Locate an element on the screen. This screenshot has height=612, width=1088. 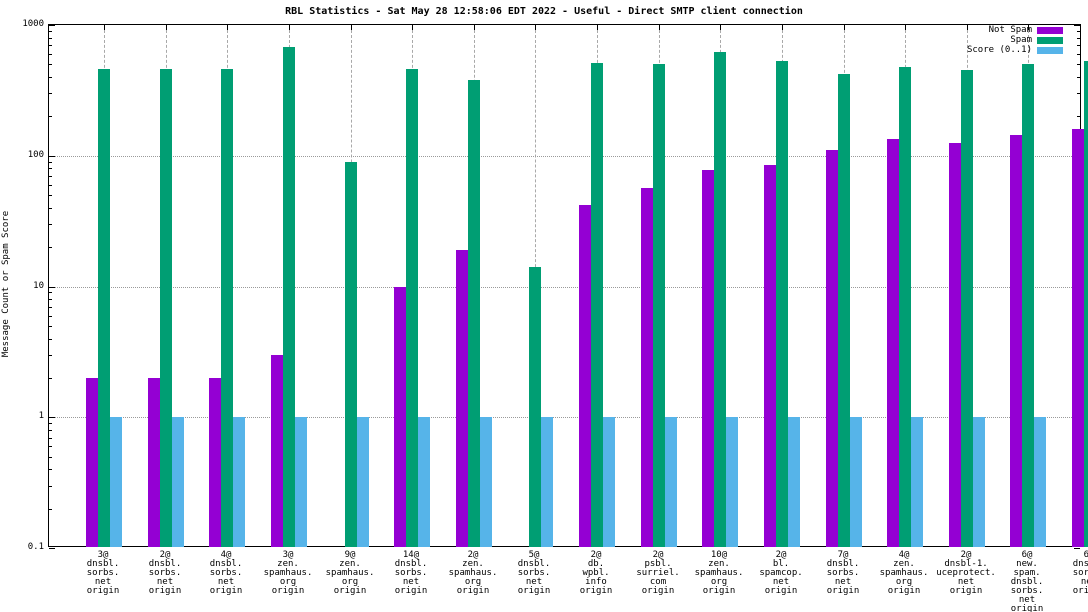
x-tick-label: 9@ zen. spamhaus. org origin is located at coordinates (350, 573).